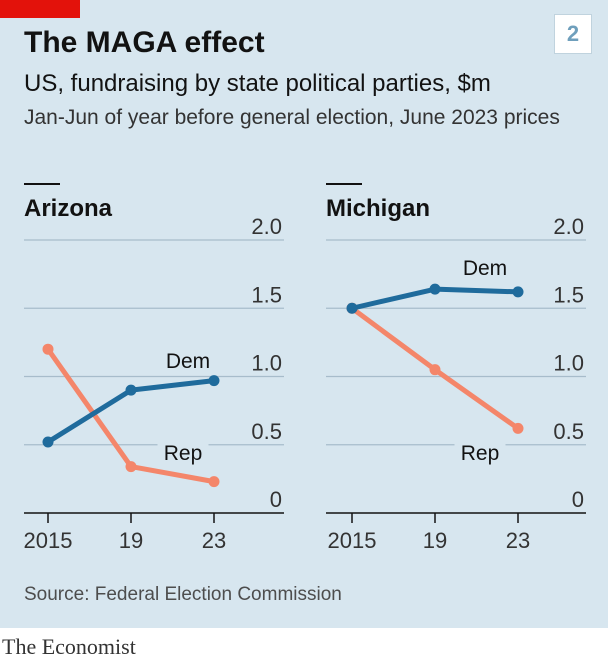 This screenshot has width=608, height=662. I want to click on chart-number-badge: 2, so click(573, 34).